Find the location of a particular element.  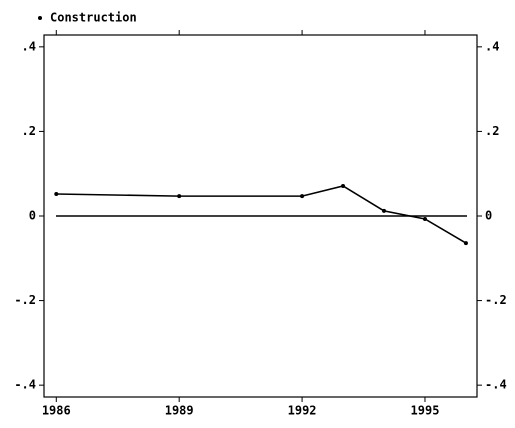

x-tick-label: 1995 is located at coordinates (425, 411).